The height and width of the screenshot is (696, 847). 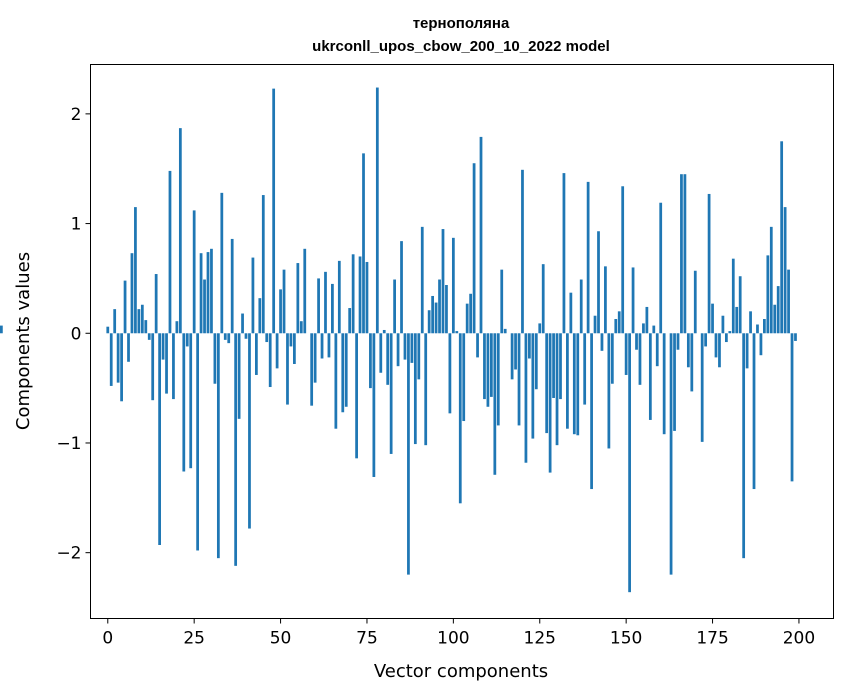 What do you see at coordinates (461, 671) in the screenshot?
I see `x-axis-label: Vector components` at bounding box center [461, 671].